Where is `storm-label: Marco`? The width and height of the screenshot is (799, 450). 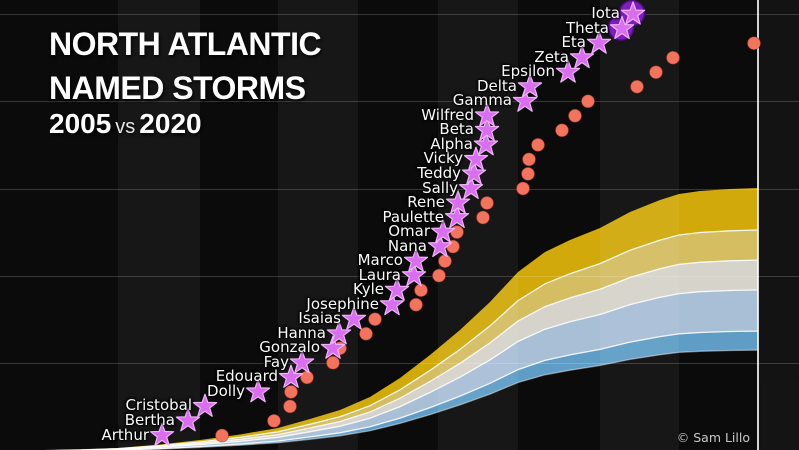 storm-label: Marco is located at coordinates (380, 260).